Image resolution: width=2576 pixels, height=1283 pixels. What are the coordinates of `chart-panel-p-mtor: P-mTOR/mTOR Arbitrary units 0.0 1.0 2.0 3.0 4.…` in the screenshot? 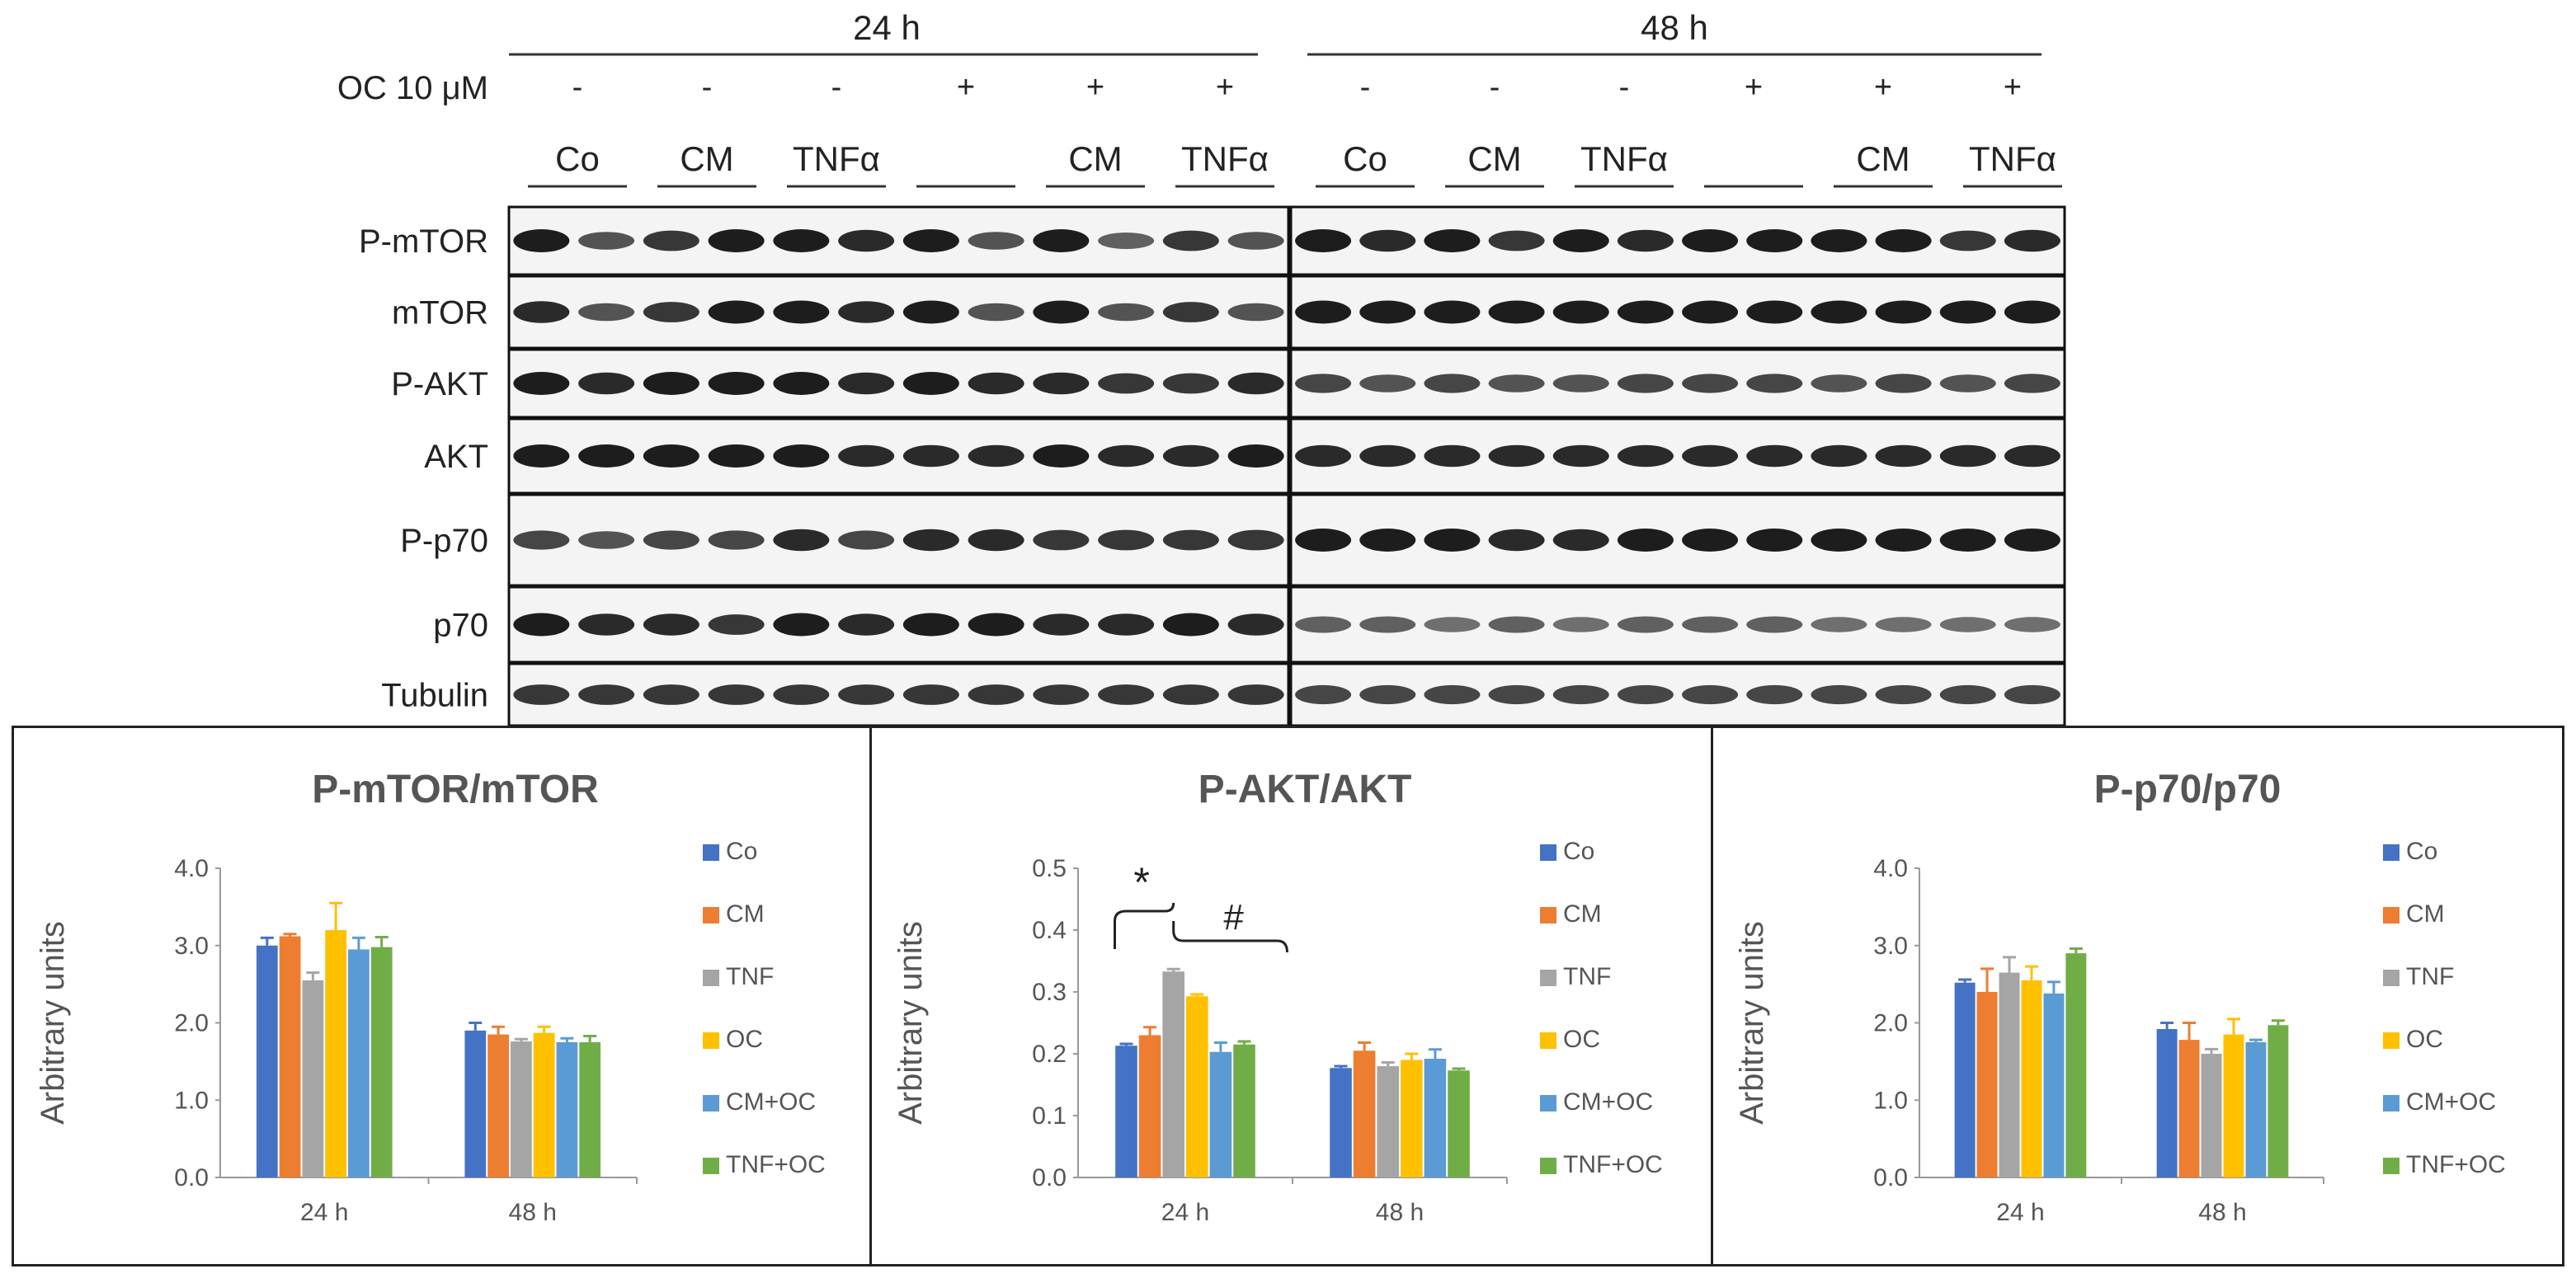 It's located at (442, 996).